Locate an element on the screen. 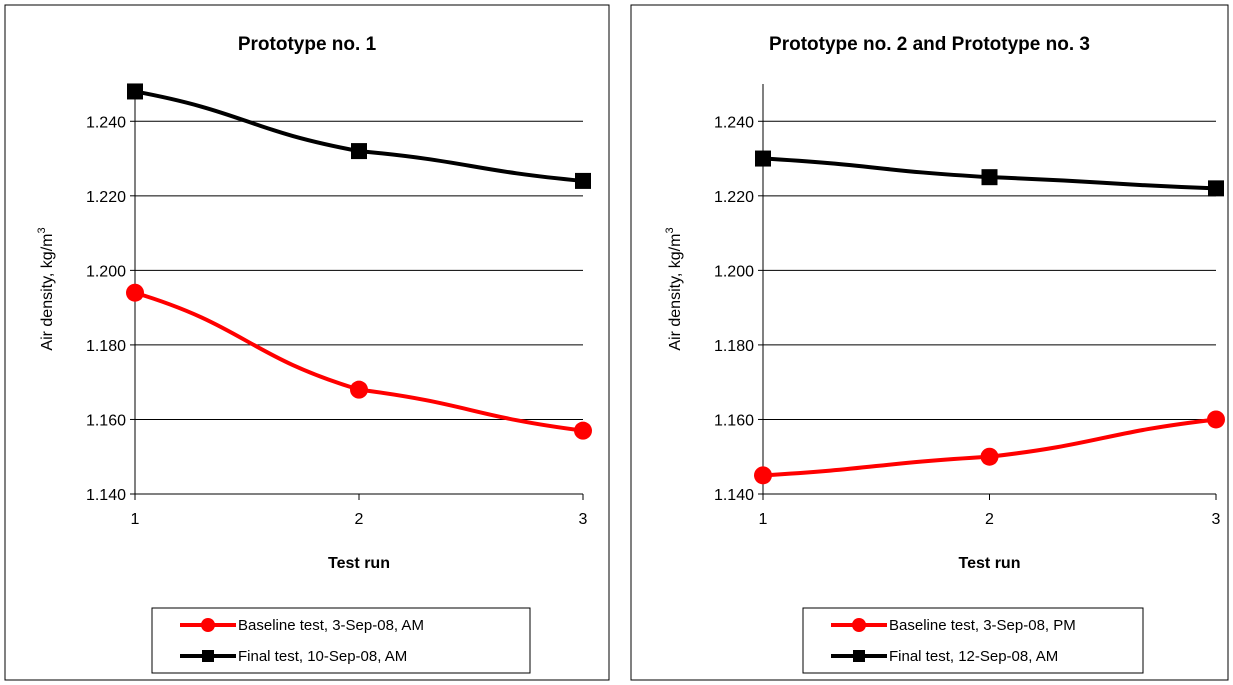  legend-box is located at coordinates (341, 640).